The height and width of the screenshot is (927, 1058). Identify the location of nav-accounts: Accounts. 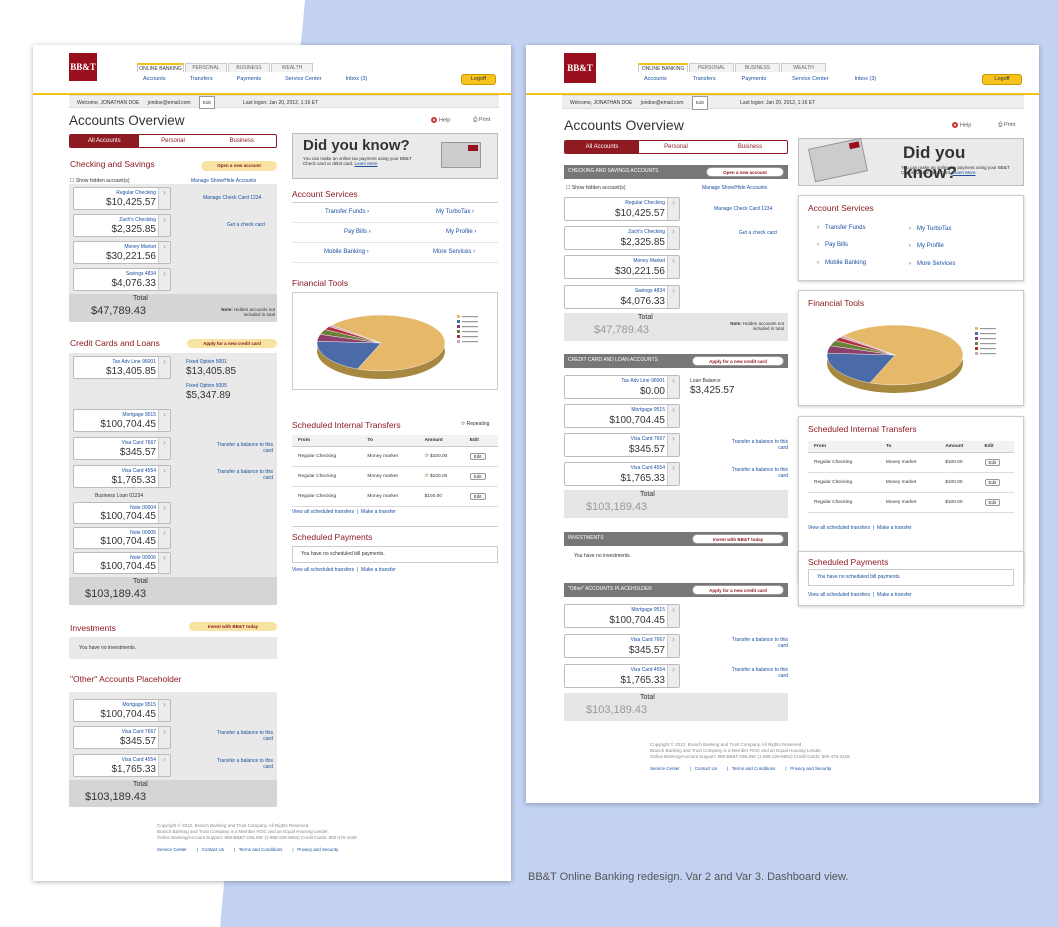
(655, 79).